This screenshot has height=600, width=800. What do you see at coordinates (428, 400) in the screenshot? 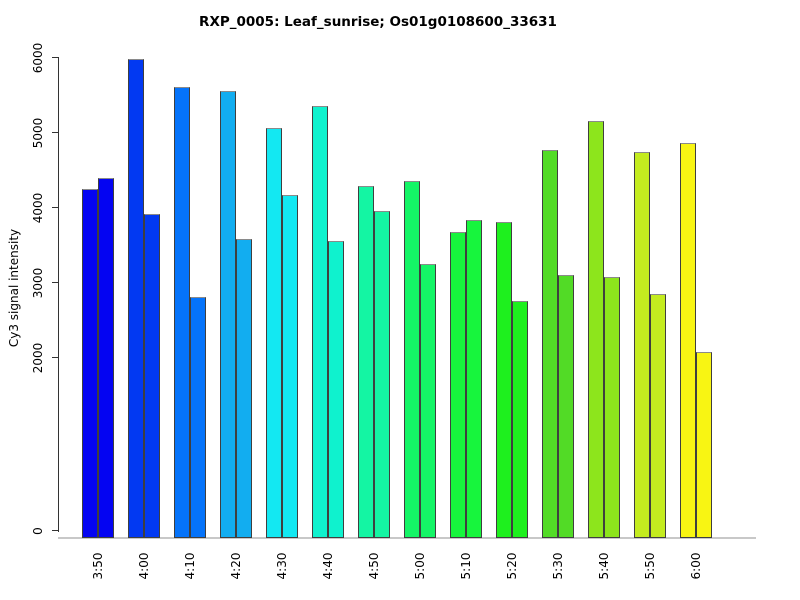
I see `bar-5:00-bar-2` at bounding box center [428, 400].